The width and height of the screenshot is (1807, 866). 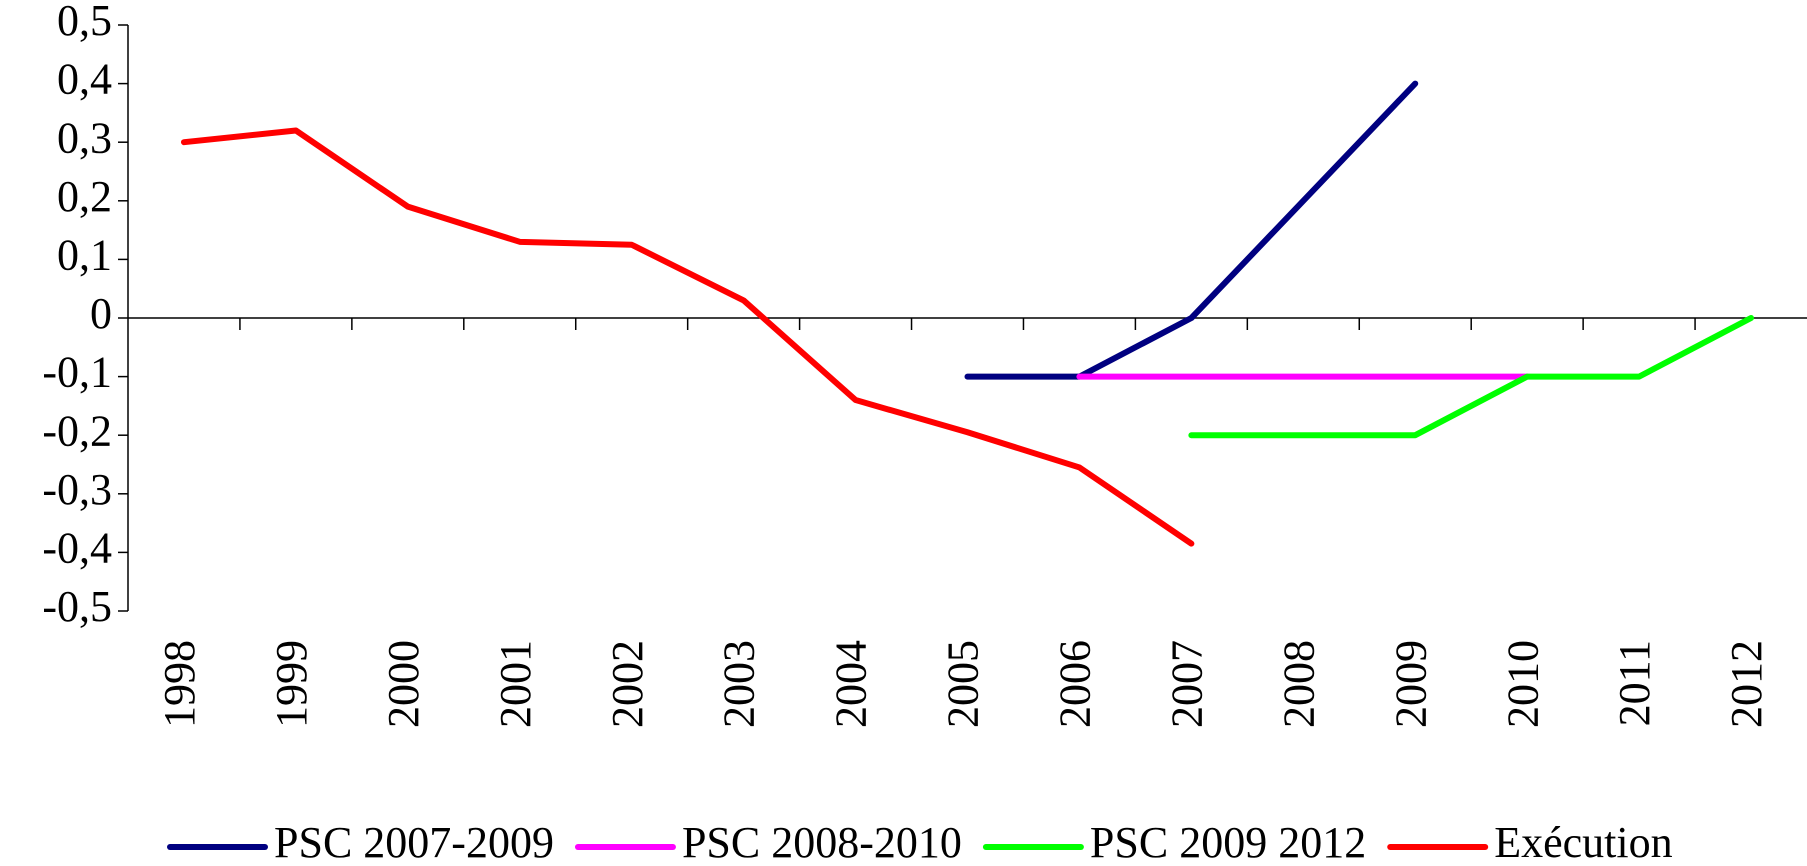 What do you see at coordinates (77, 547) in the screenshot?
I see `y-tick-label: -0,4` at bounding box center [77, 547].